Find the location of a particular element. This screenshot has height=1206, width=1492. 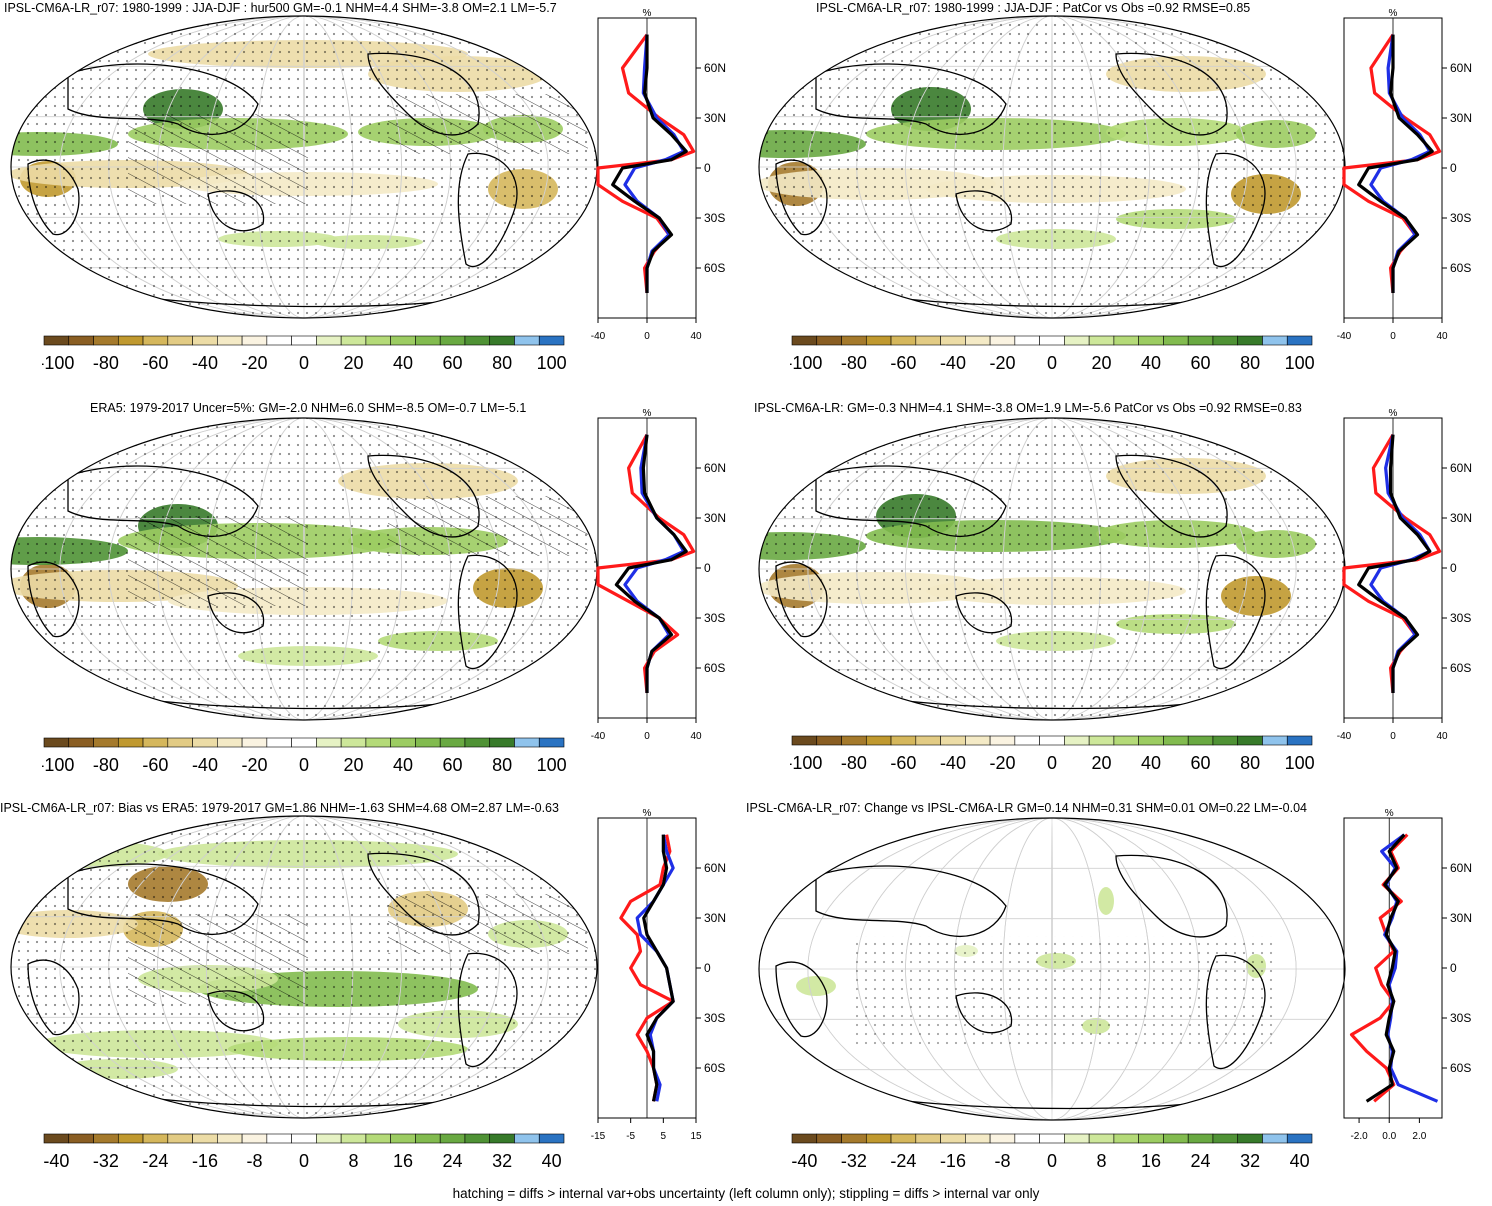

colorbar-label: -16 is located at coordinates (205, 1161).